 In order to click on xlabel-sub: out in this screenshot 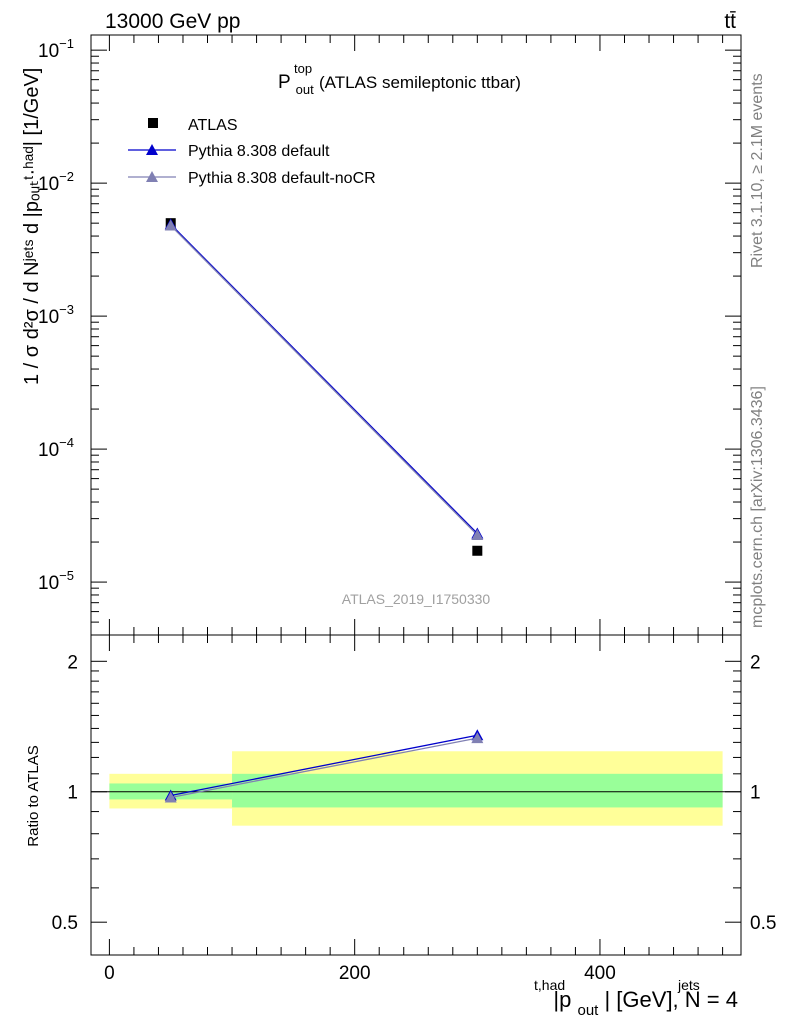, I will do `click(589, 1010)`.